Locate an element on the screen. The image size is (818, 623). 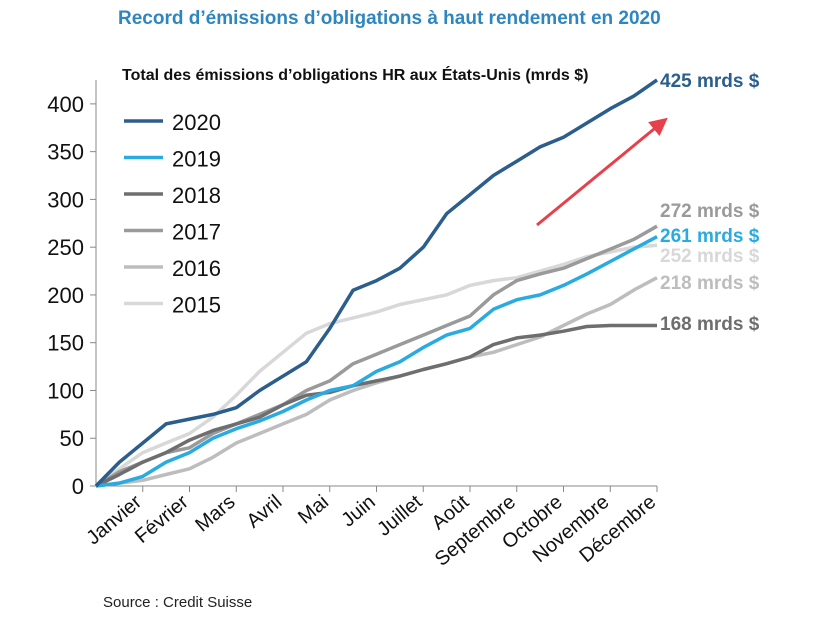
source-note: Source : Credit Suisse is located at coordinates (178, 602).